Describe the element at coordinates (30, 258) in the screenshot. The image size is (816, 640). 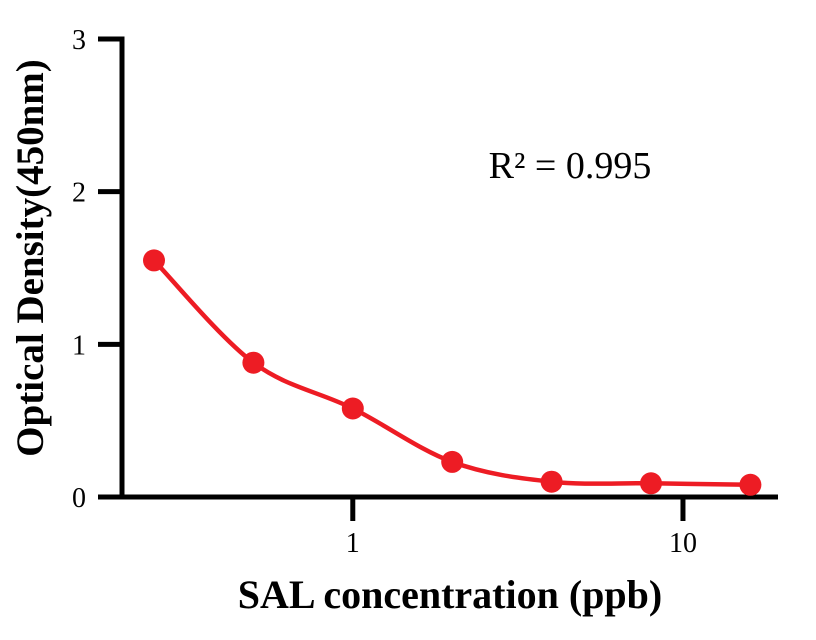
I see `y-axis-title: Optical Density(450nm)` at that location.